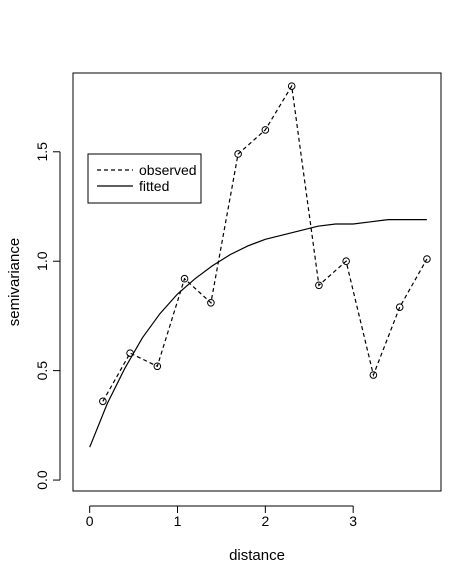 This screenshot has height=588, width=474. I want to click on legend: observed fitted, so click(144, 178).